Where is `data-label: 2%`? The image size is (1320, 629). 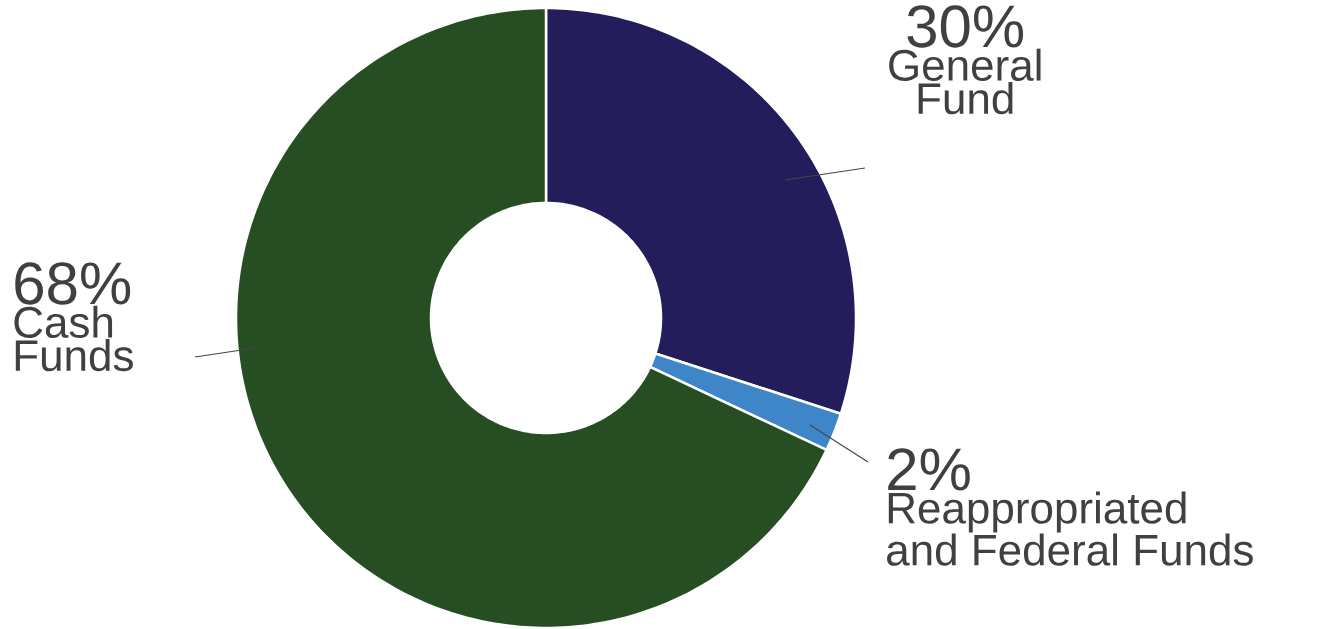 data-label: 2% is located at coordinates (929, 469).